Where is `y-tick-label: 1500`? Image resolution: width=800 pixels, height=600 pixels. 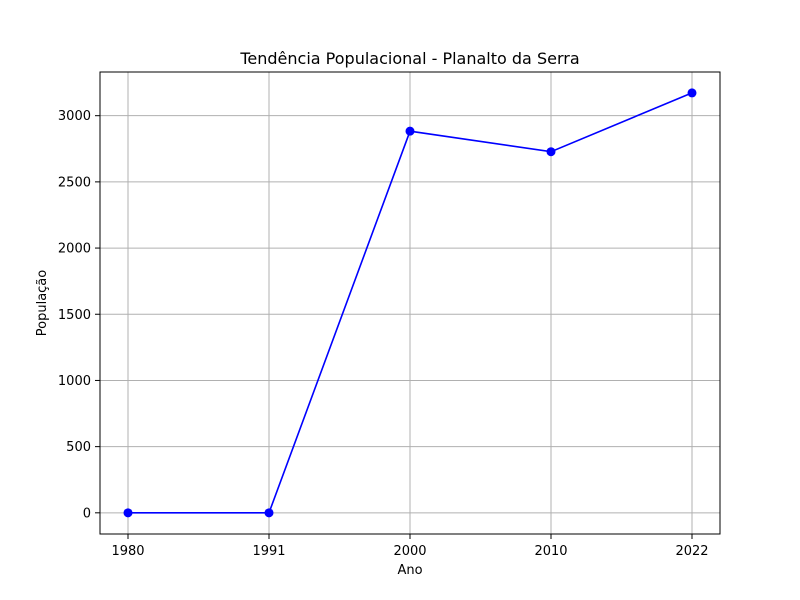
y-tick-label: 1500 is located at coordinates (74, 315).